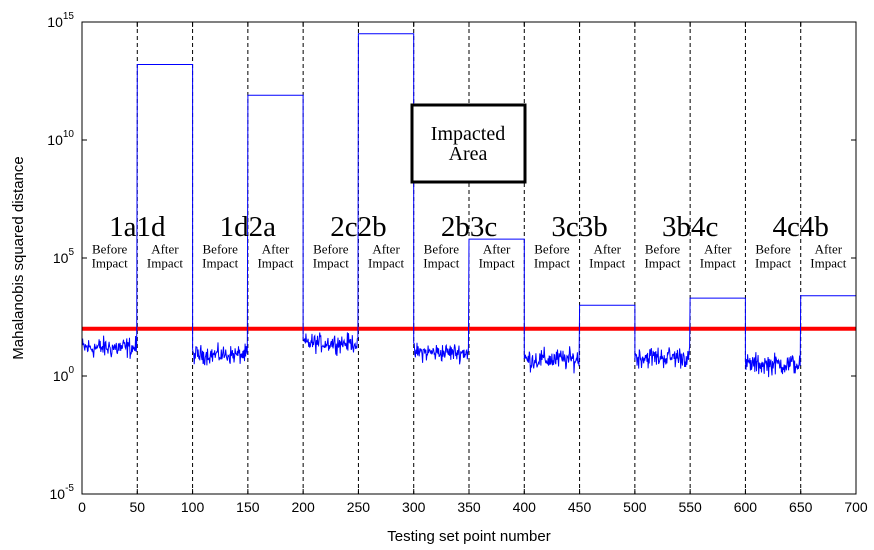 This screenshot has height=550, width=874. Describe the element at coordinates (856, 507) in the screenshot. I see `x-tick-label: 700` at that location.